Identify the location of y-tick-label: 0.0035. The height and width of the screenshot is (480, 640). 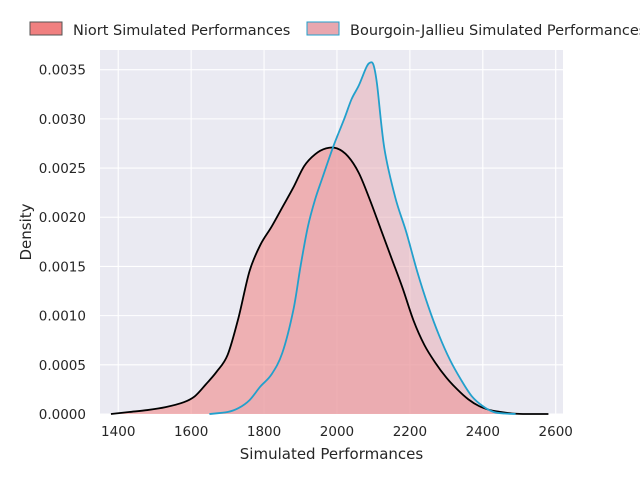
(62, 71).